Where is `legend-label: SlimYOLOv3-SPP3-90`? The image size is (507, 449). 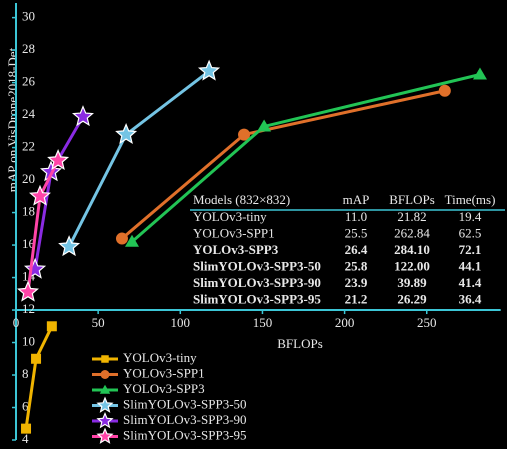 legend-label: SlimYOLOv3-SPP3-90 is located at coordinates (185, 419).